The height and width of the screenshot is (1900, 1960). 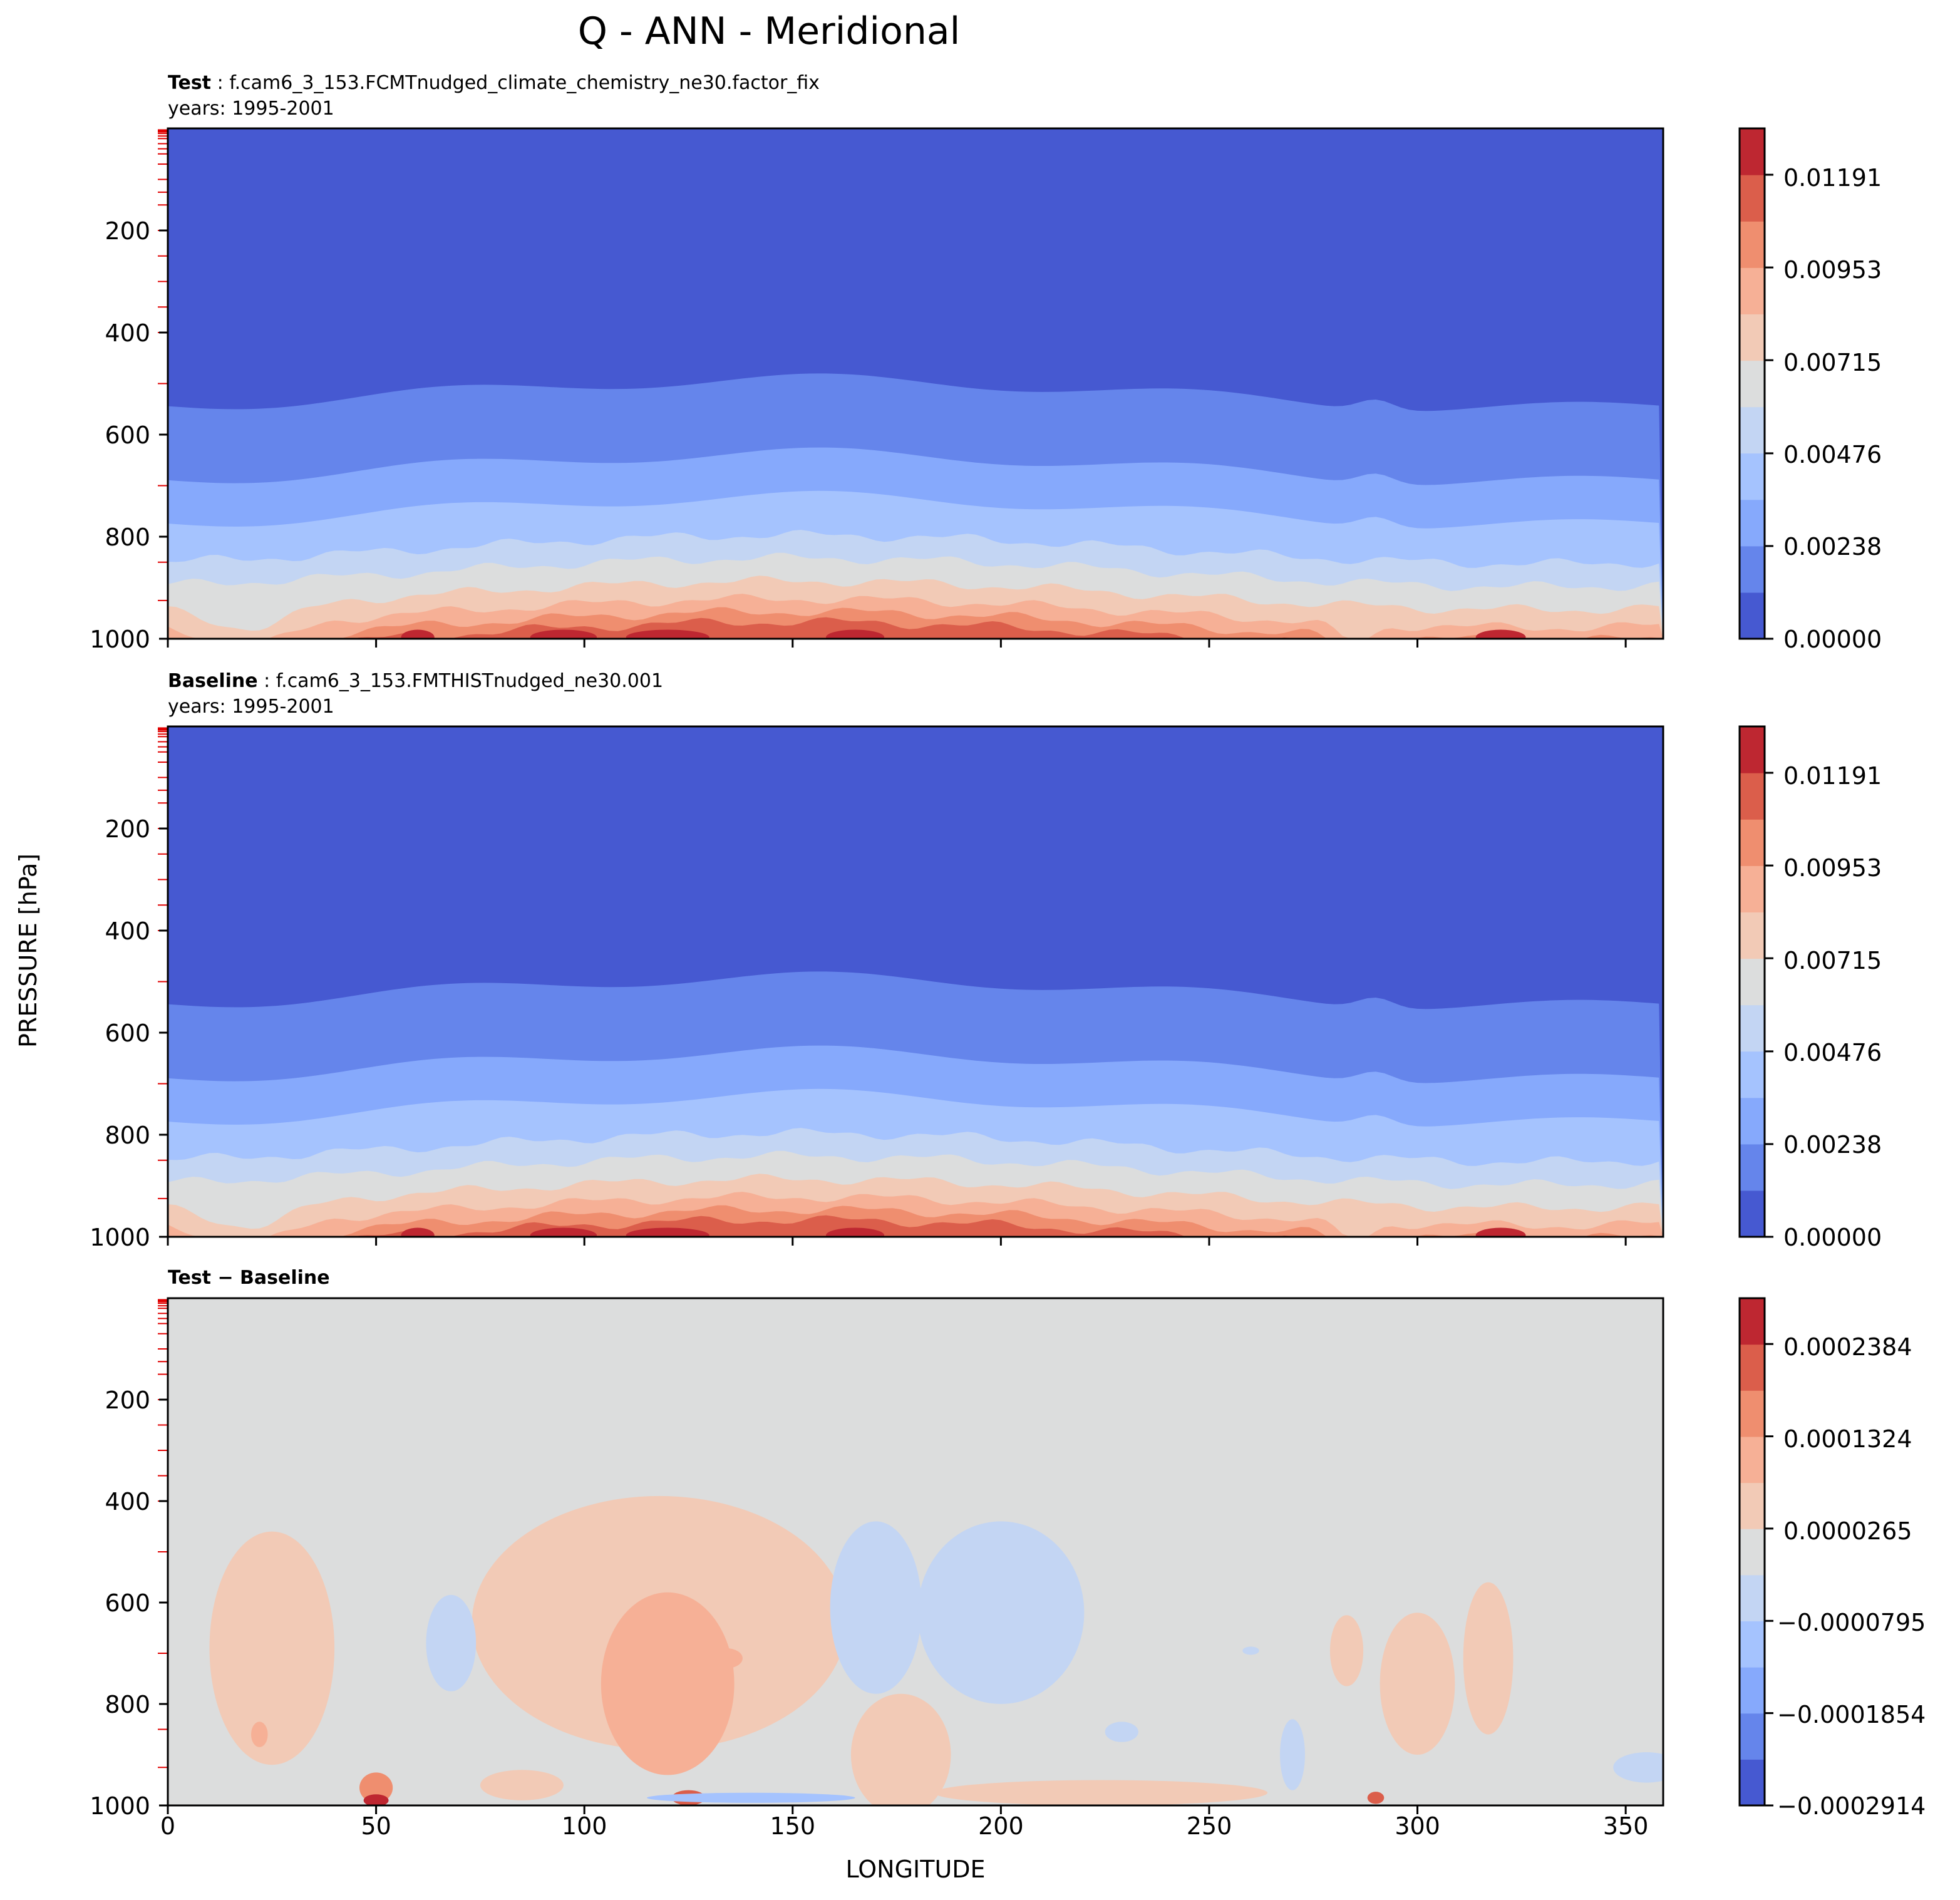 I want to click on baseline-label-case: : f.cam6_3_153.FMTHISTnudged_ne30.001, so click(x=460, y=681).